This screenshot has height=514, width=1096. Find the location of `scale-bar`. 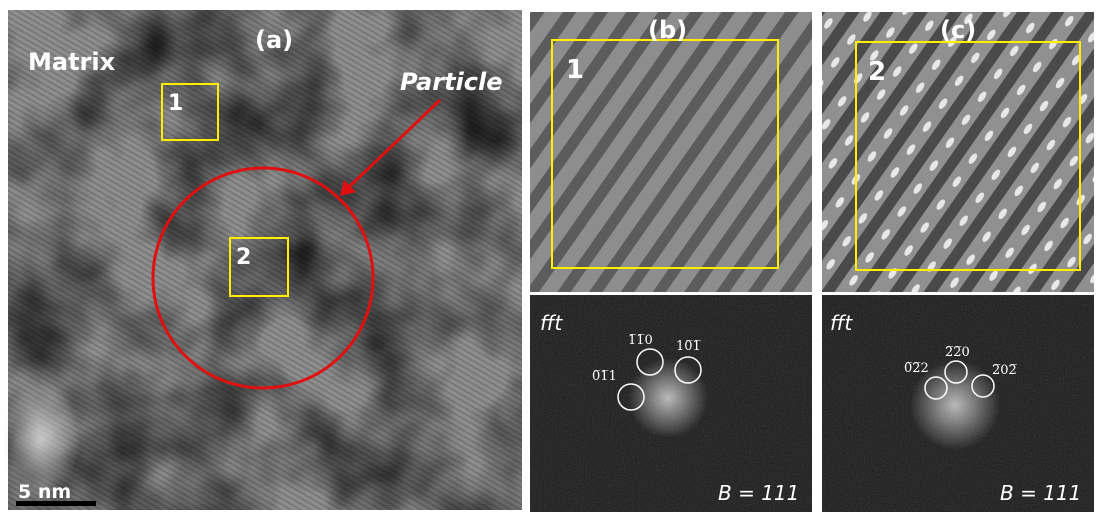

scale-bar is located at coordinates (56, 503).